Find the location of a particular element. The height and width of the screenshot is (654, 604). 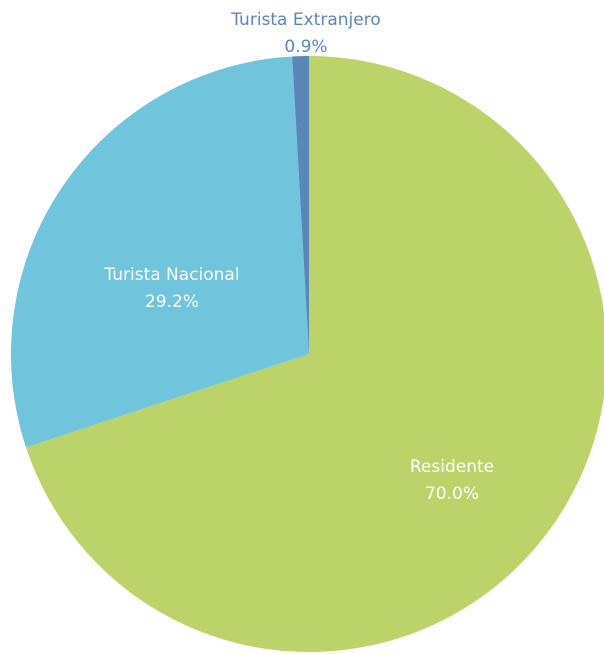

pie-label-turista-nacional-value: 29.2% is located at coordinates (172, 302).